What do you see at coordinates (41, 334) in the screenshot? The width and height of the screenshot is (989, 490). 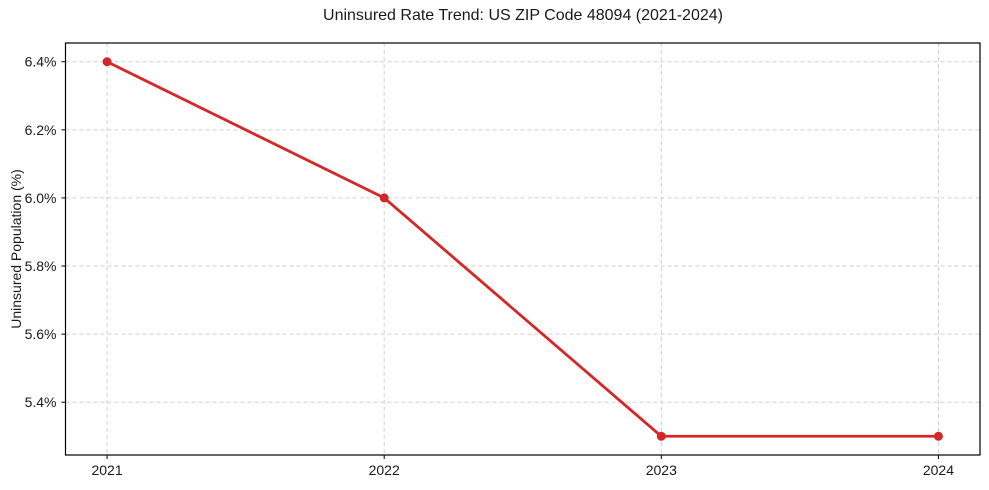 I see `y-tick-label: 5.6%` at bounding box center [41, 334].